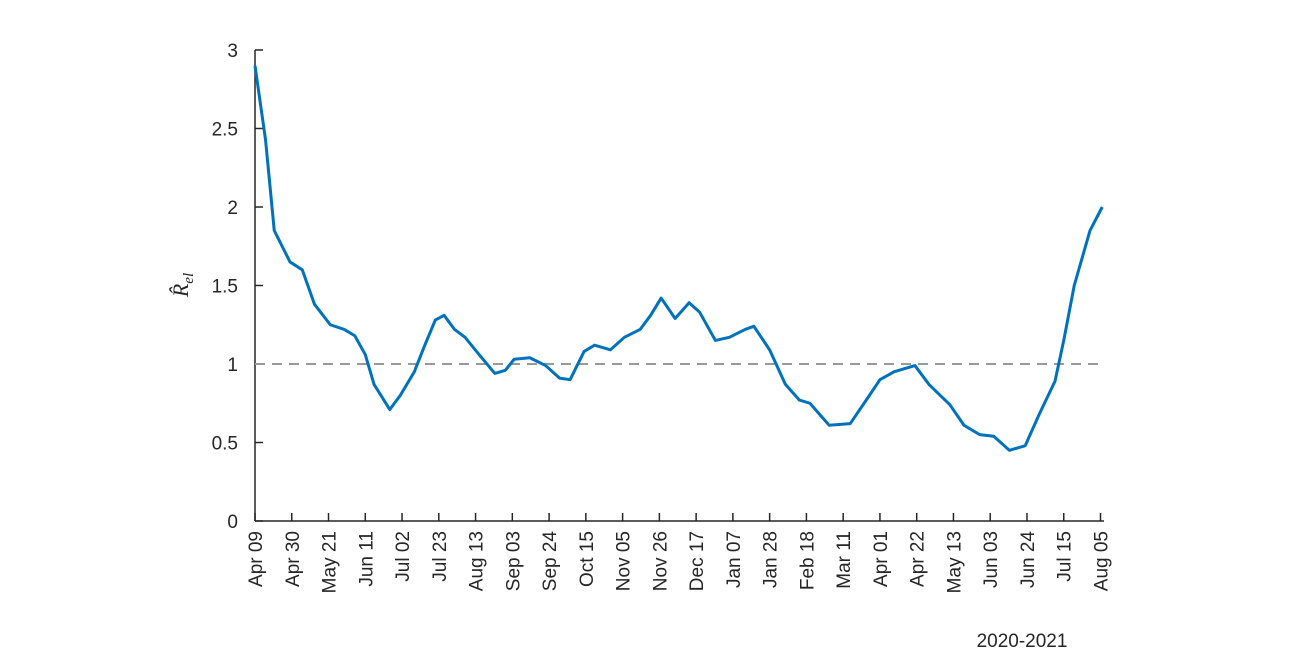  What do you see at coordinates (232, 51) in the screenshot?
I see `y-tick-label: 3` at bounding box center [232, 51].